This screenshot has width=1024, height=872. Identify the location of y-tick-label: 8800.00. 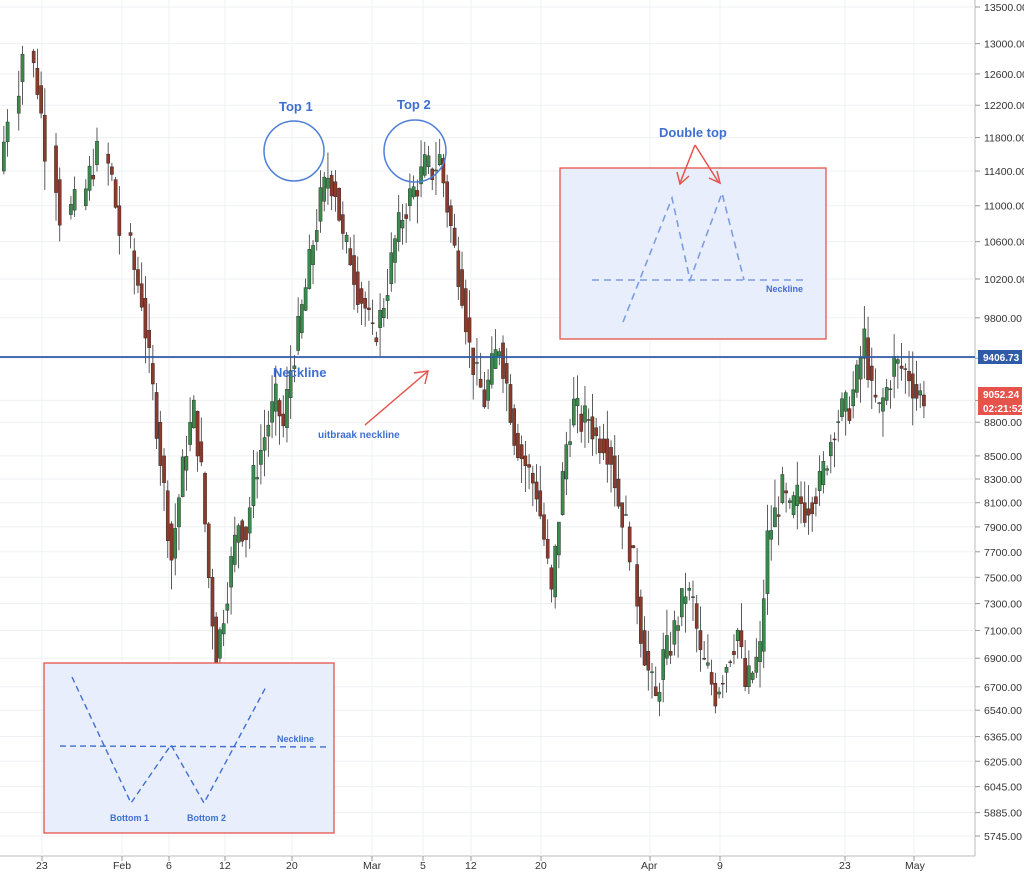
(1003, 423).